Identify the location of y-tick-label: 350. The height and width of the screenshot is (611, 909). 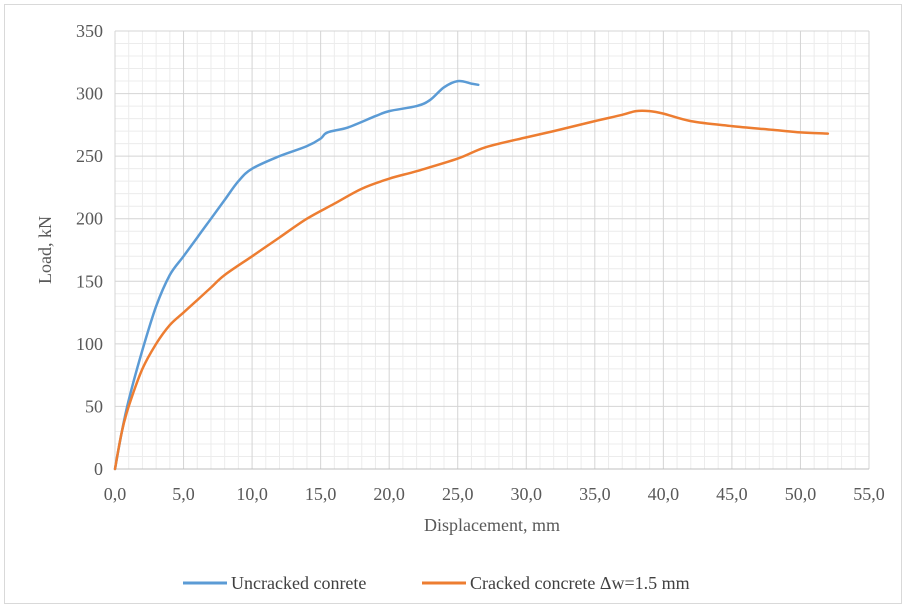
(89, 31).